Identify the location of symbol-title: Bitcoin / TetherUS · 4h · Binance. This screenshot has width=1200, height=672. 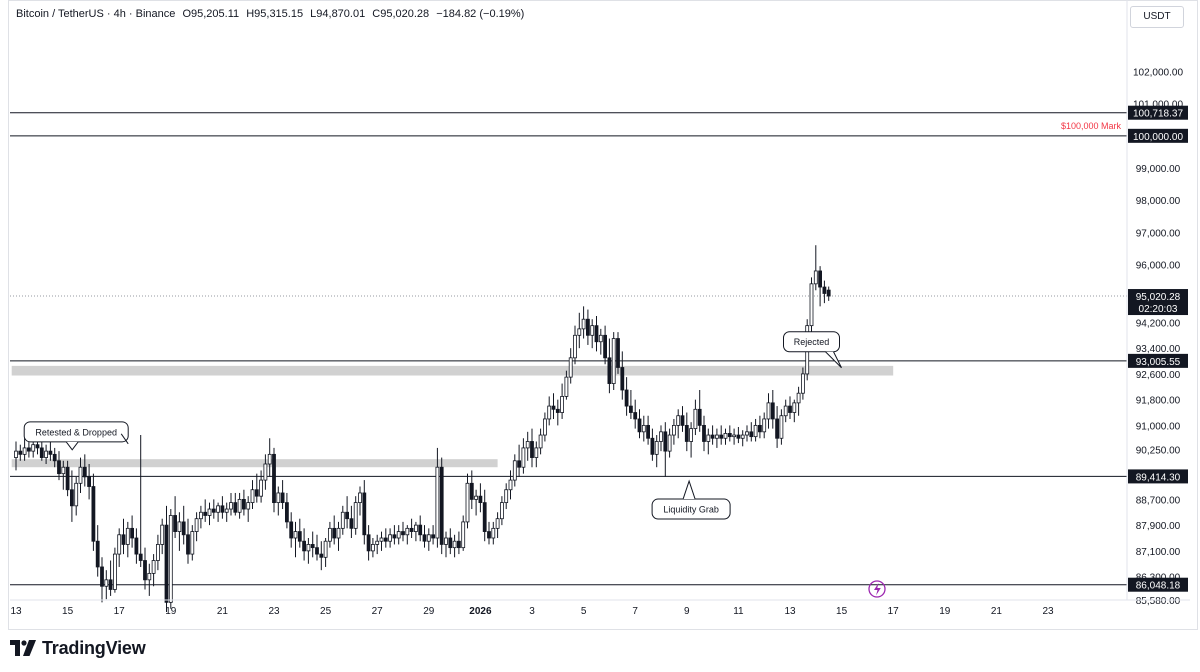
(96, 14).